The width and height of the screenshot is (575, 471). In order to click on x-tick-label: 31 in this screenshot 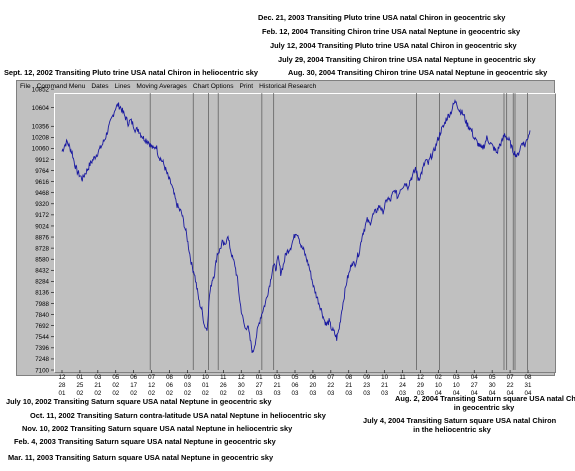, I will do `click(528, 385)`.